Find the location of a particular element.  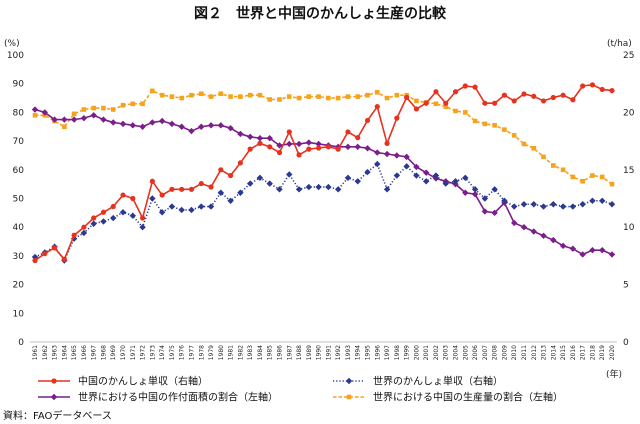

x-axis-tick-label: 1997 is located at coordinates (387, 352).